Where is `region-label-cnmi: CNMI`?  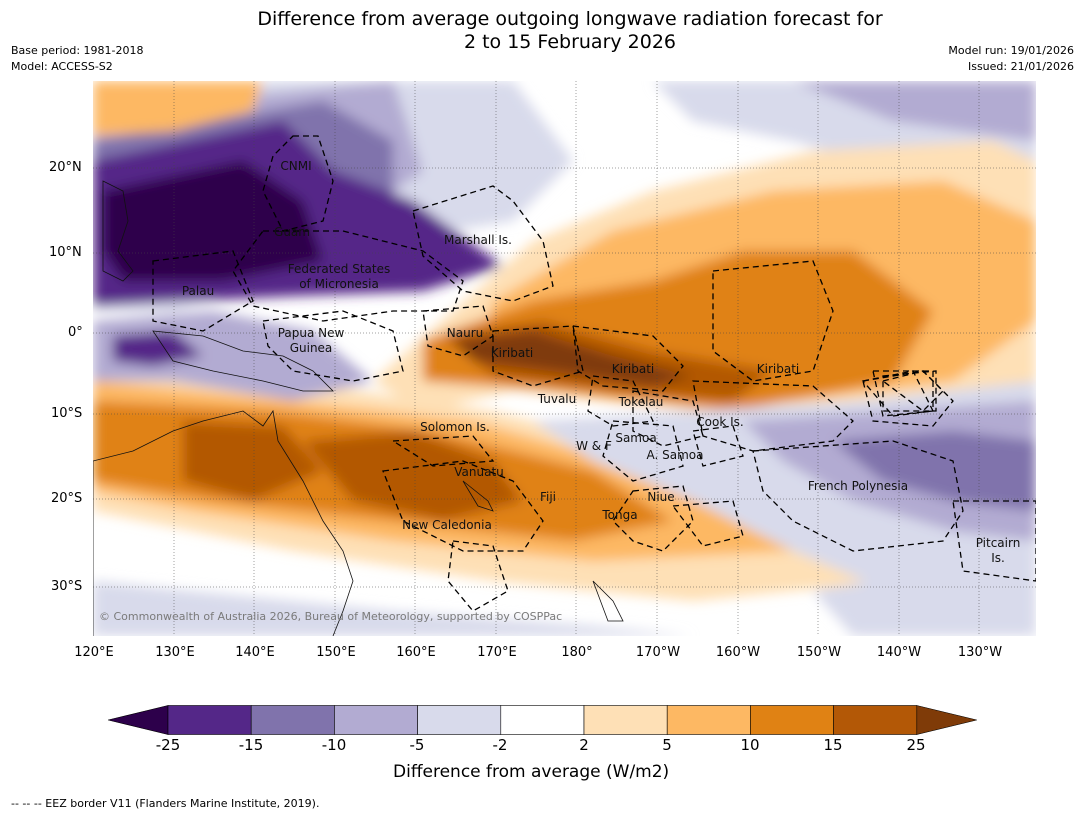
region-label-cnmi: CNMI is located at coordinates (296, 166).